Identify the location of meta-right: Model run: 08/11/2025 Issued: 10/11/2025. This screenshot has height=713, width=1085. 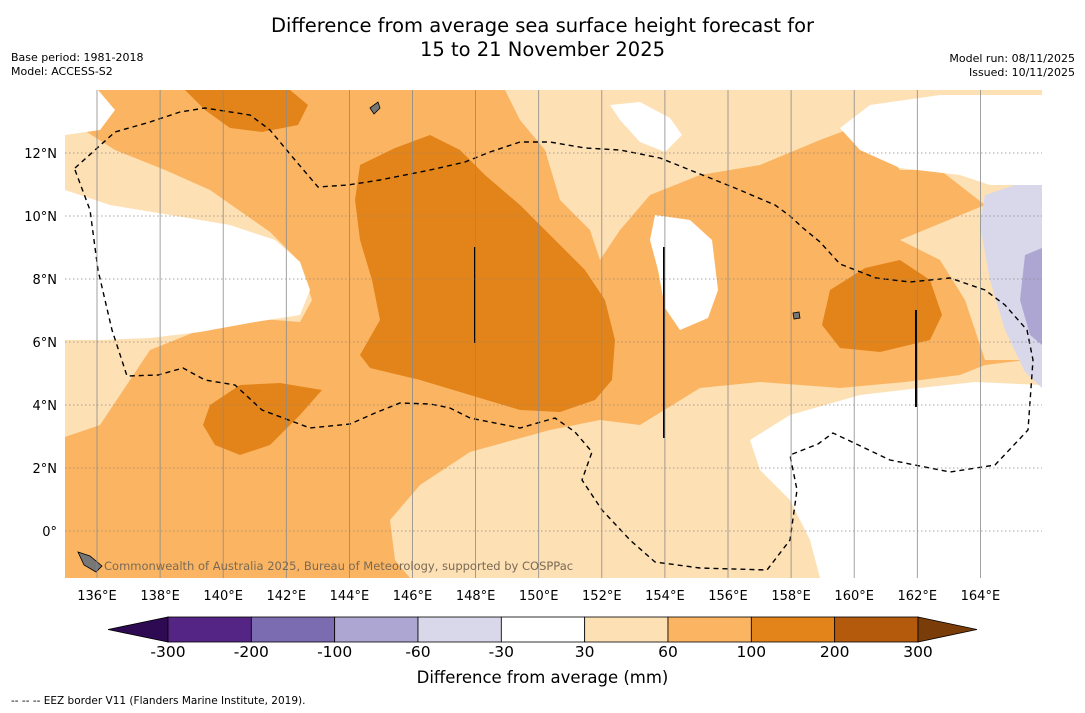
(1012, 66).